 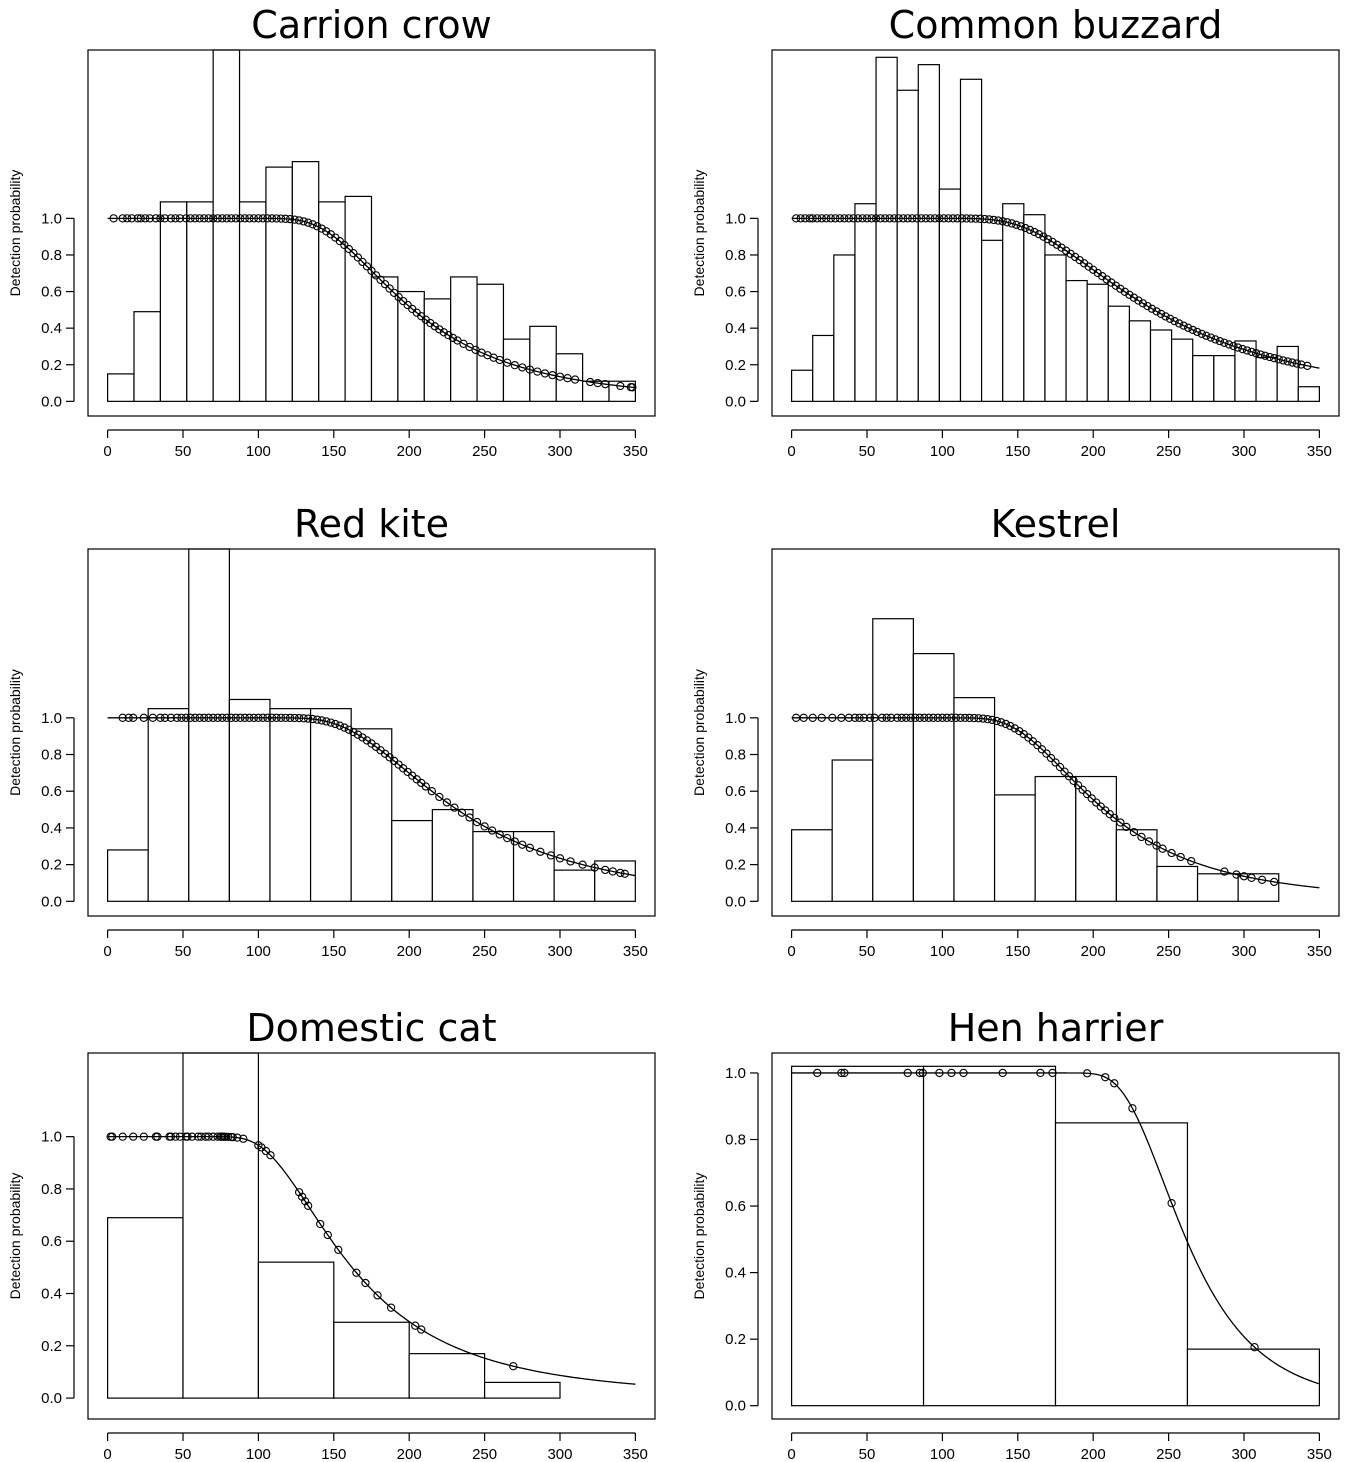 I want to click on x-tick-label: 250, so click(x=1168, y=951).